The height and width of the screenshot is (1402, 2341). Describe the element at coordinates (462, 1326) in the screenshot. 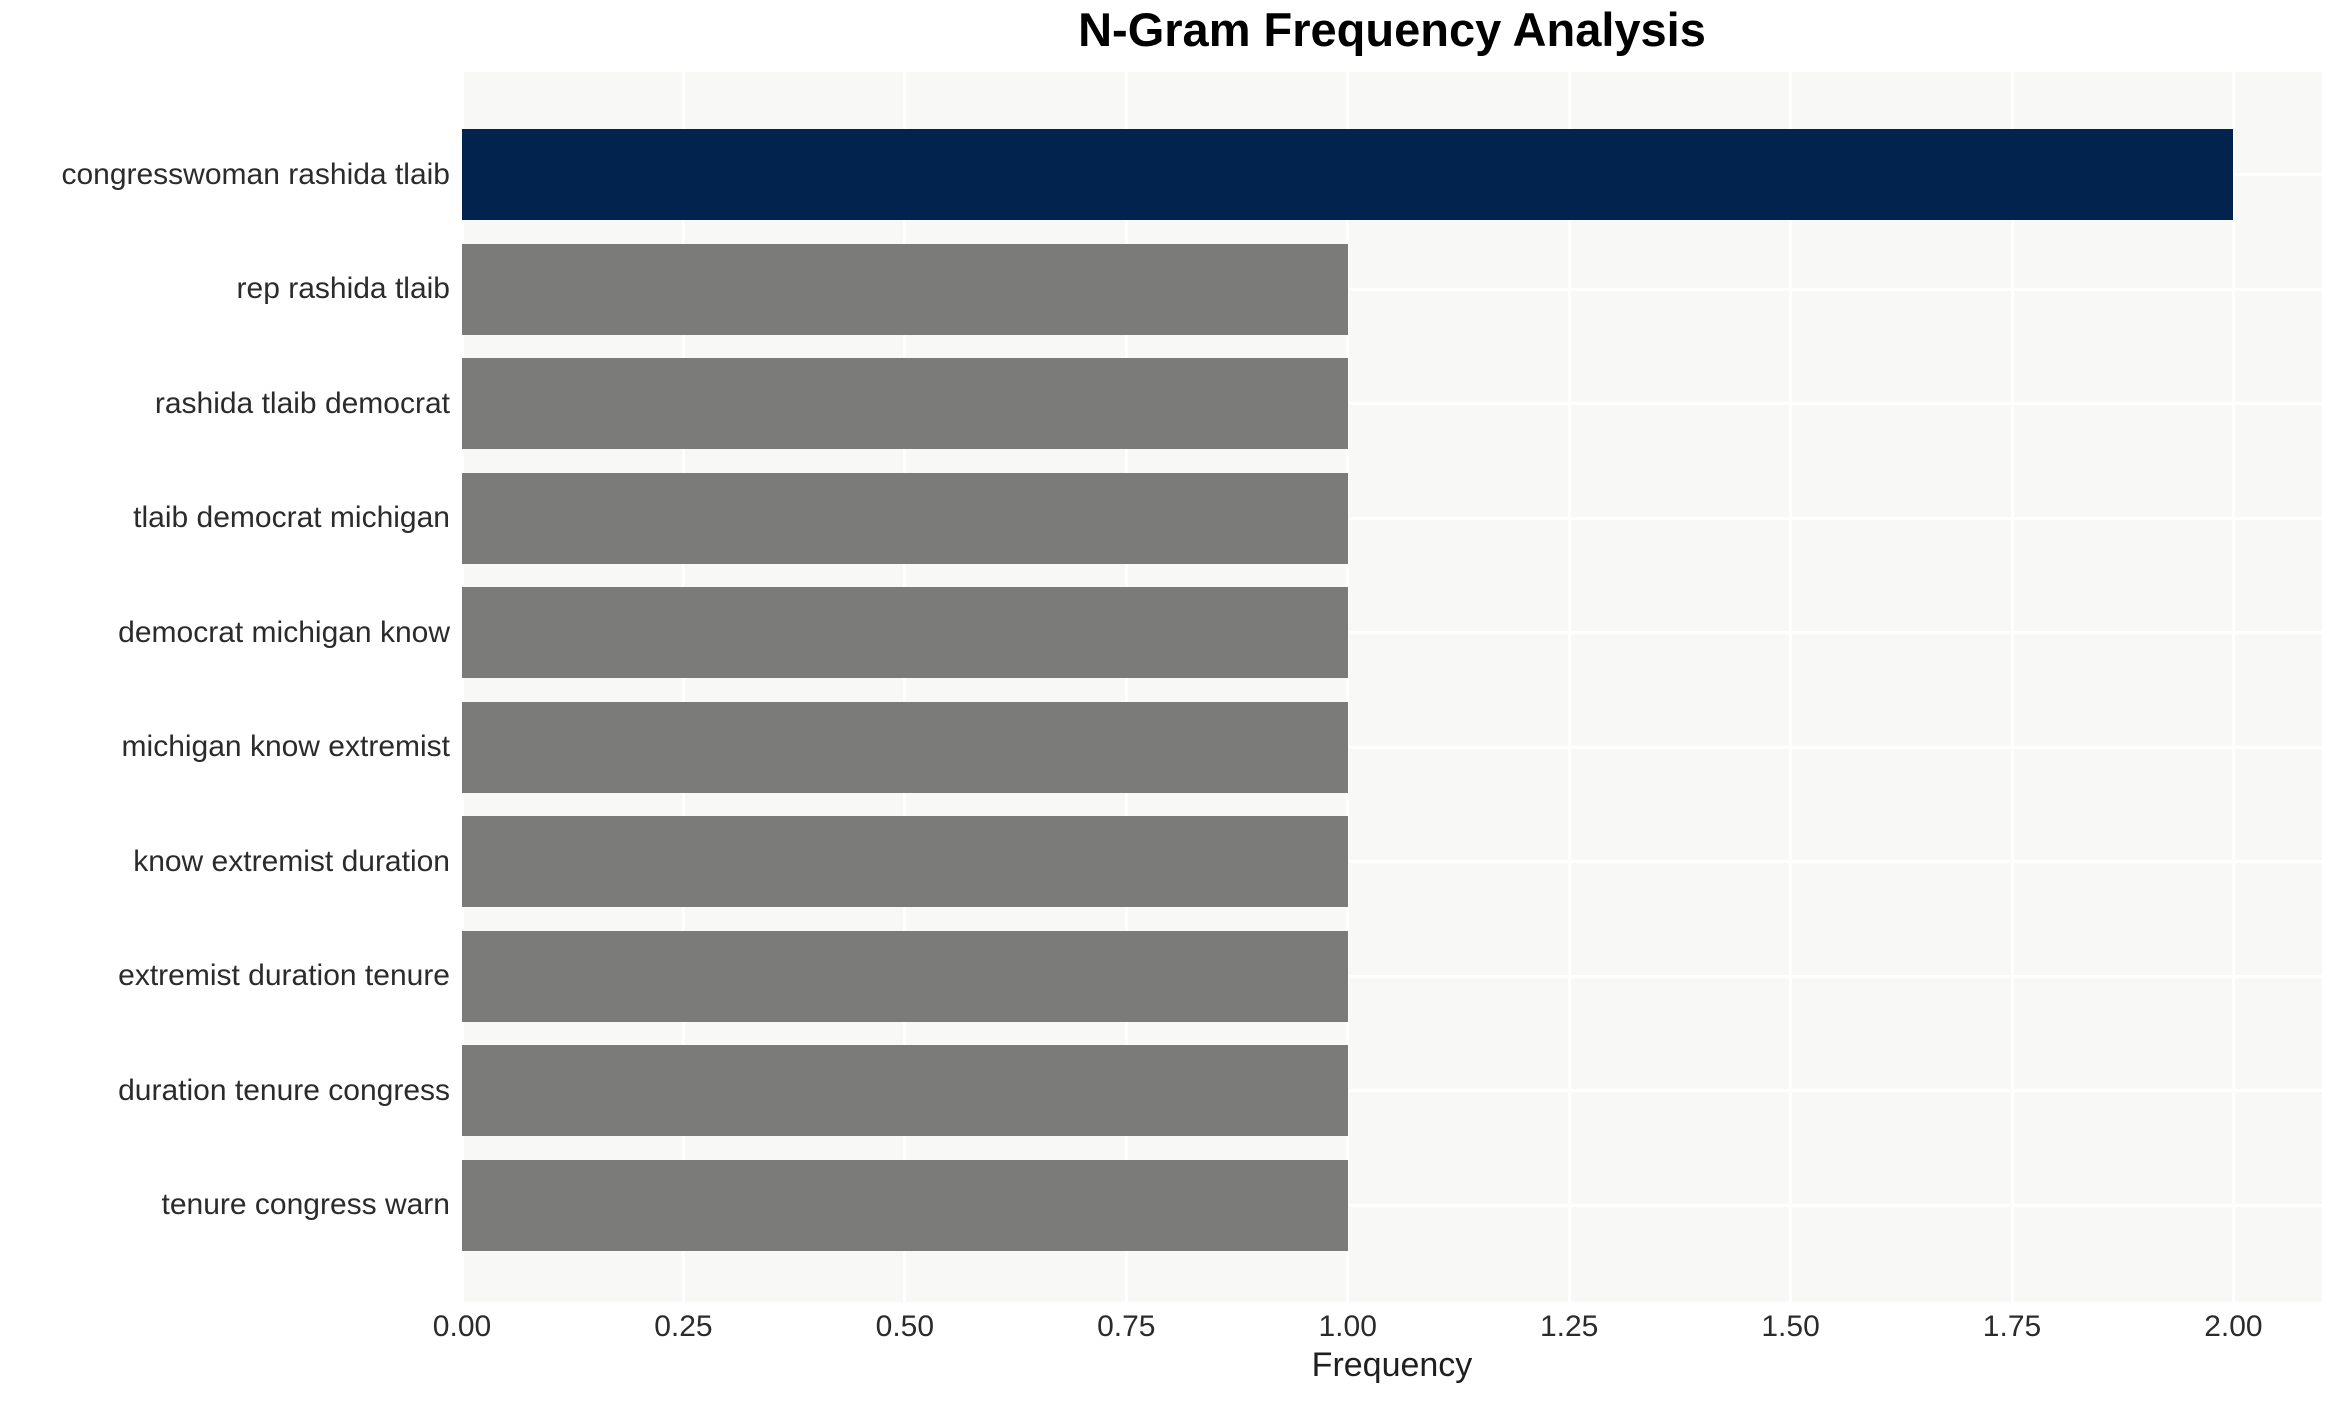

I see `x-tick-label: 0.00` at that location.